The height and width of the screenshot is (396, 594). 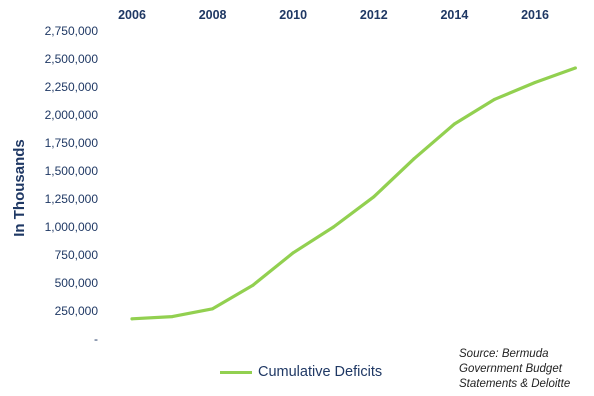 What do you see at coordinates (333, 15) in the screenshot?
I see `x-axis-tick-labels: 2006 2008 2010 2012 2014 2016` at bounding box center [333, 15].